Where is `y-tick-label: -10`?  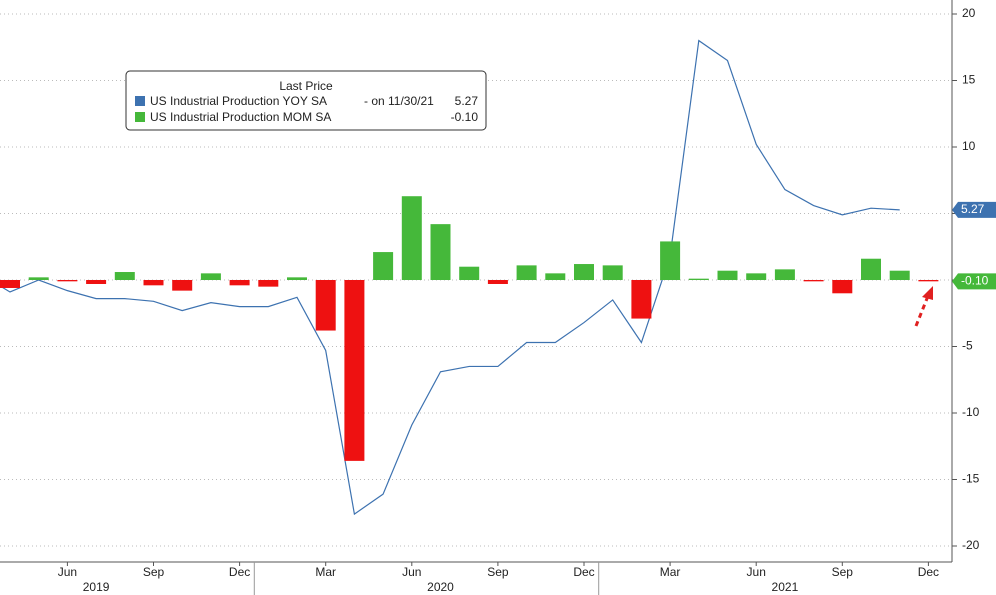 y-tick-label: -10 is located at coordinates (971, 412).